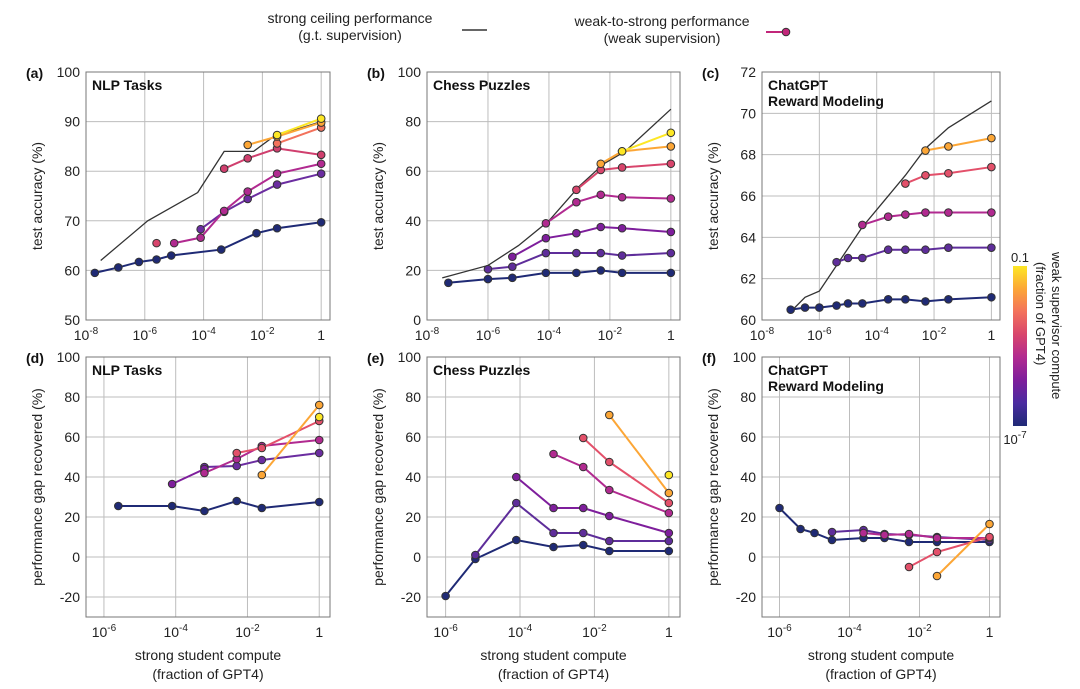  What do you see at coordinates (748, 72) in the screenshot?
I see `y-tick-label: 72` at bounding box center [748, 72].